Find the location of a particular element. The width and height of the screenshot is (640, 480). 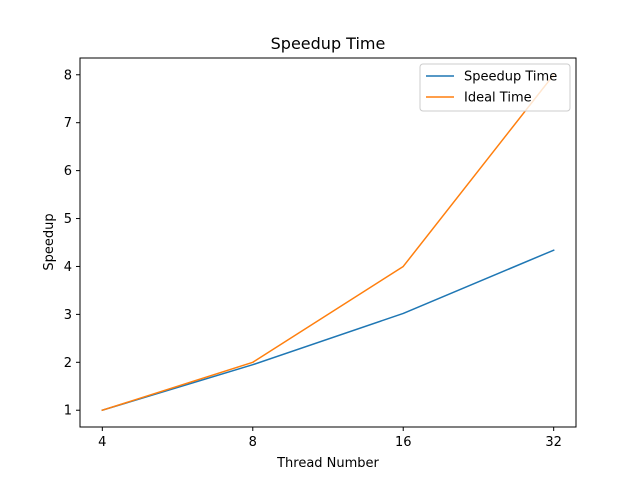

y-tick-label: 2 is located at coordinates (68, 363).